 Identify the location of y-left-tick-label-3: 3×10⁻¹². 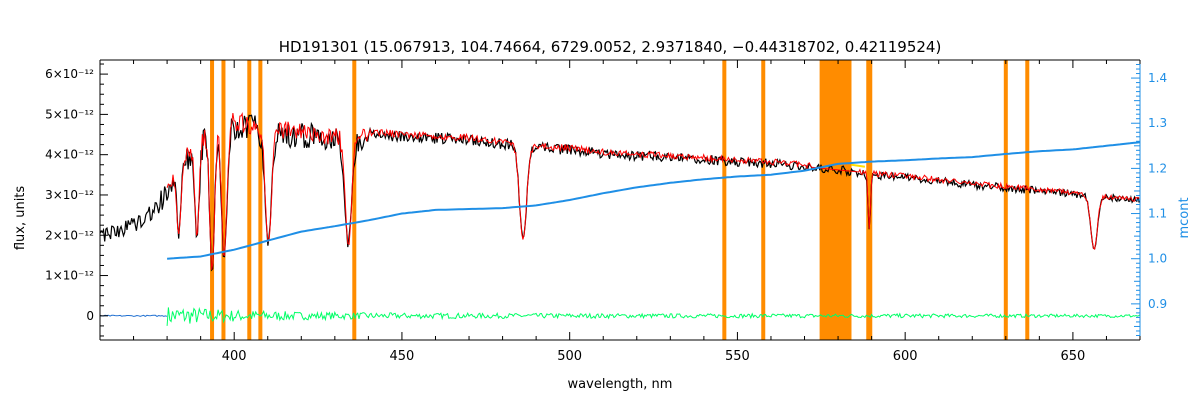
(69, 195).